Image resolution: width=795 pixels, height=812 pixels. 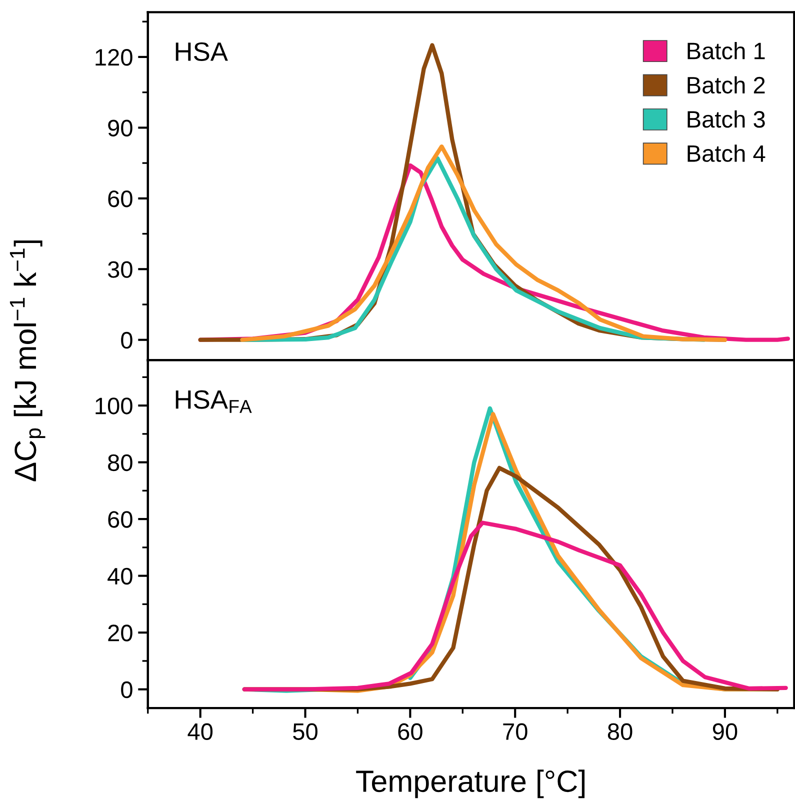 I want to click on y-tick-label: 90, so click(x=120, y=128).